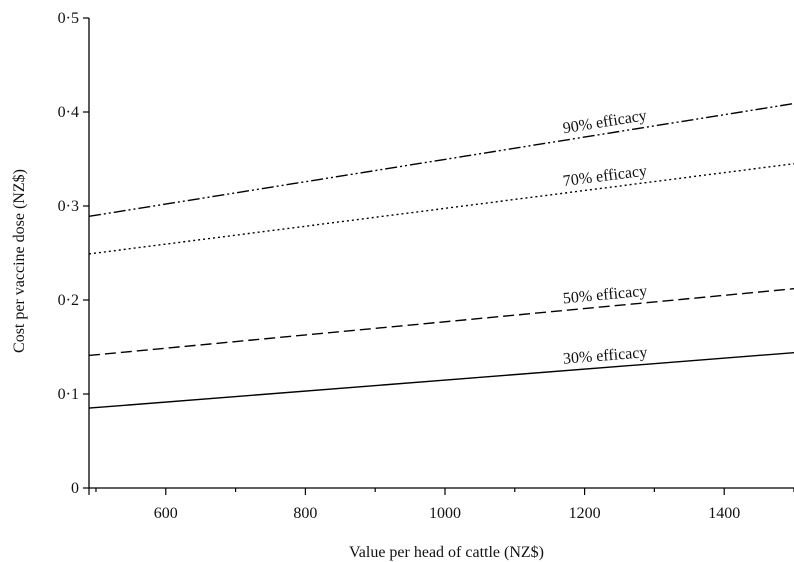 Image resolution: width=794 pixels, height=562 pixels. I want to click on x-tick-label: 1400, so click(724, 513).